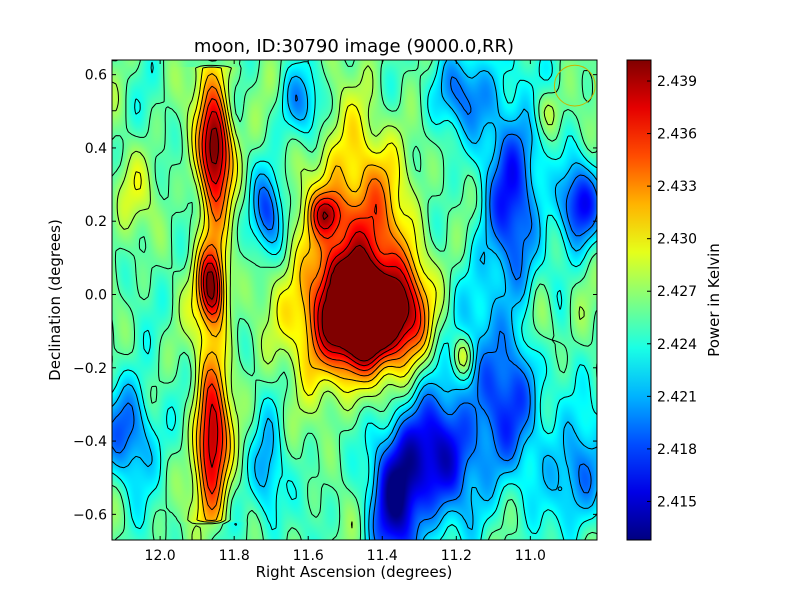  I want to click on colorbar-tick-label: 2.436, so click(677, 135).